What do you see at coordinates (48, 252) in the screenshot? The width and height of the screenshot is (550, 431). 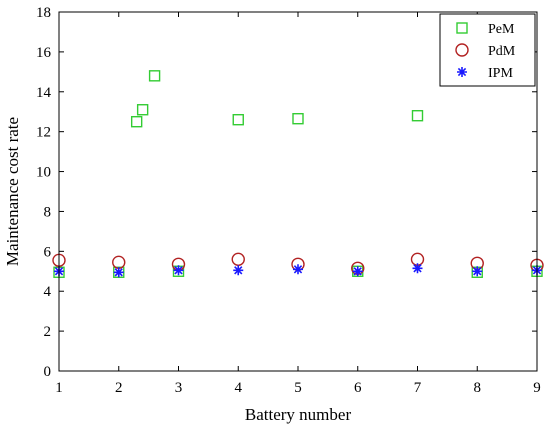 I see `y-tick-label: 6` at bounding box center [48, 252].